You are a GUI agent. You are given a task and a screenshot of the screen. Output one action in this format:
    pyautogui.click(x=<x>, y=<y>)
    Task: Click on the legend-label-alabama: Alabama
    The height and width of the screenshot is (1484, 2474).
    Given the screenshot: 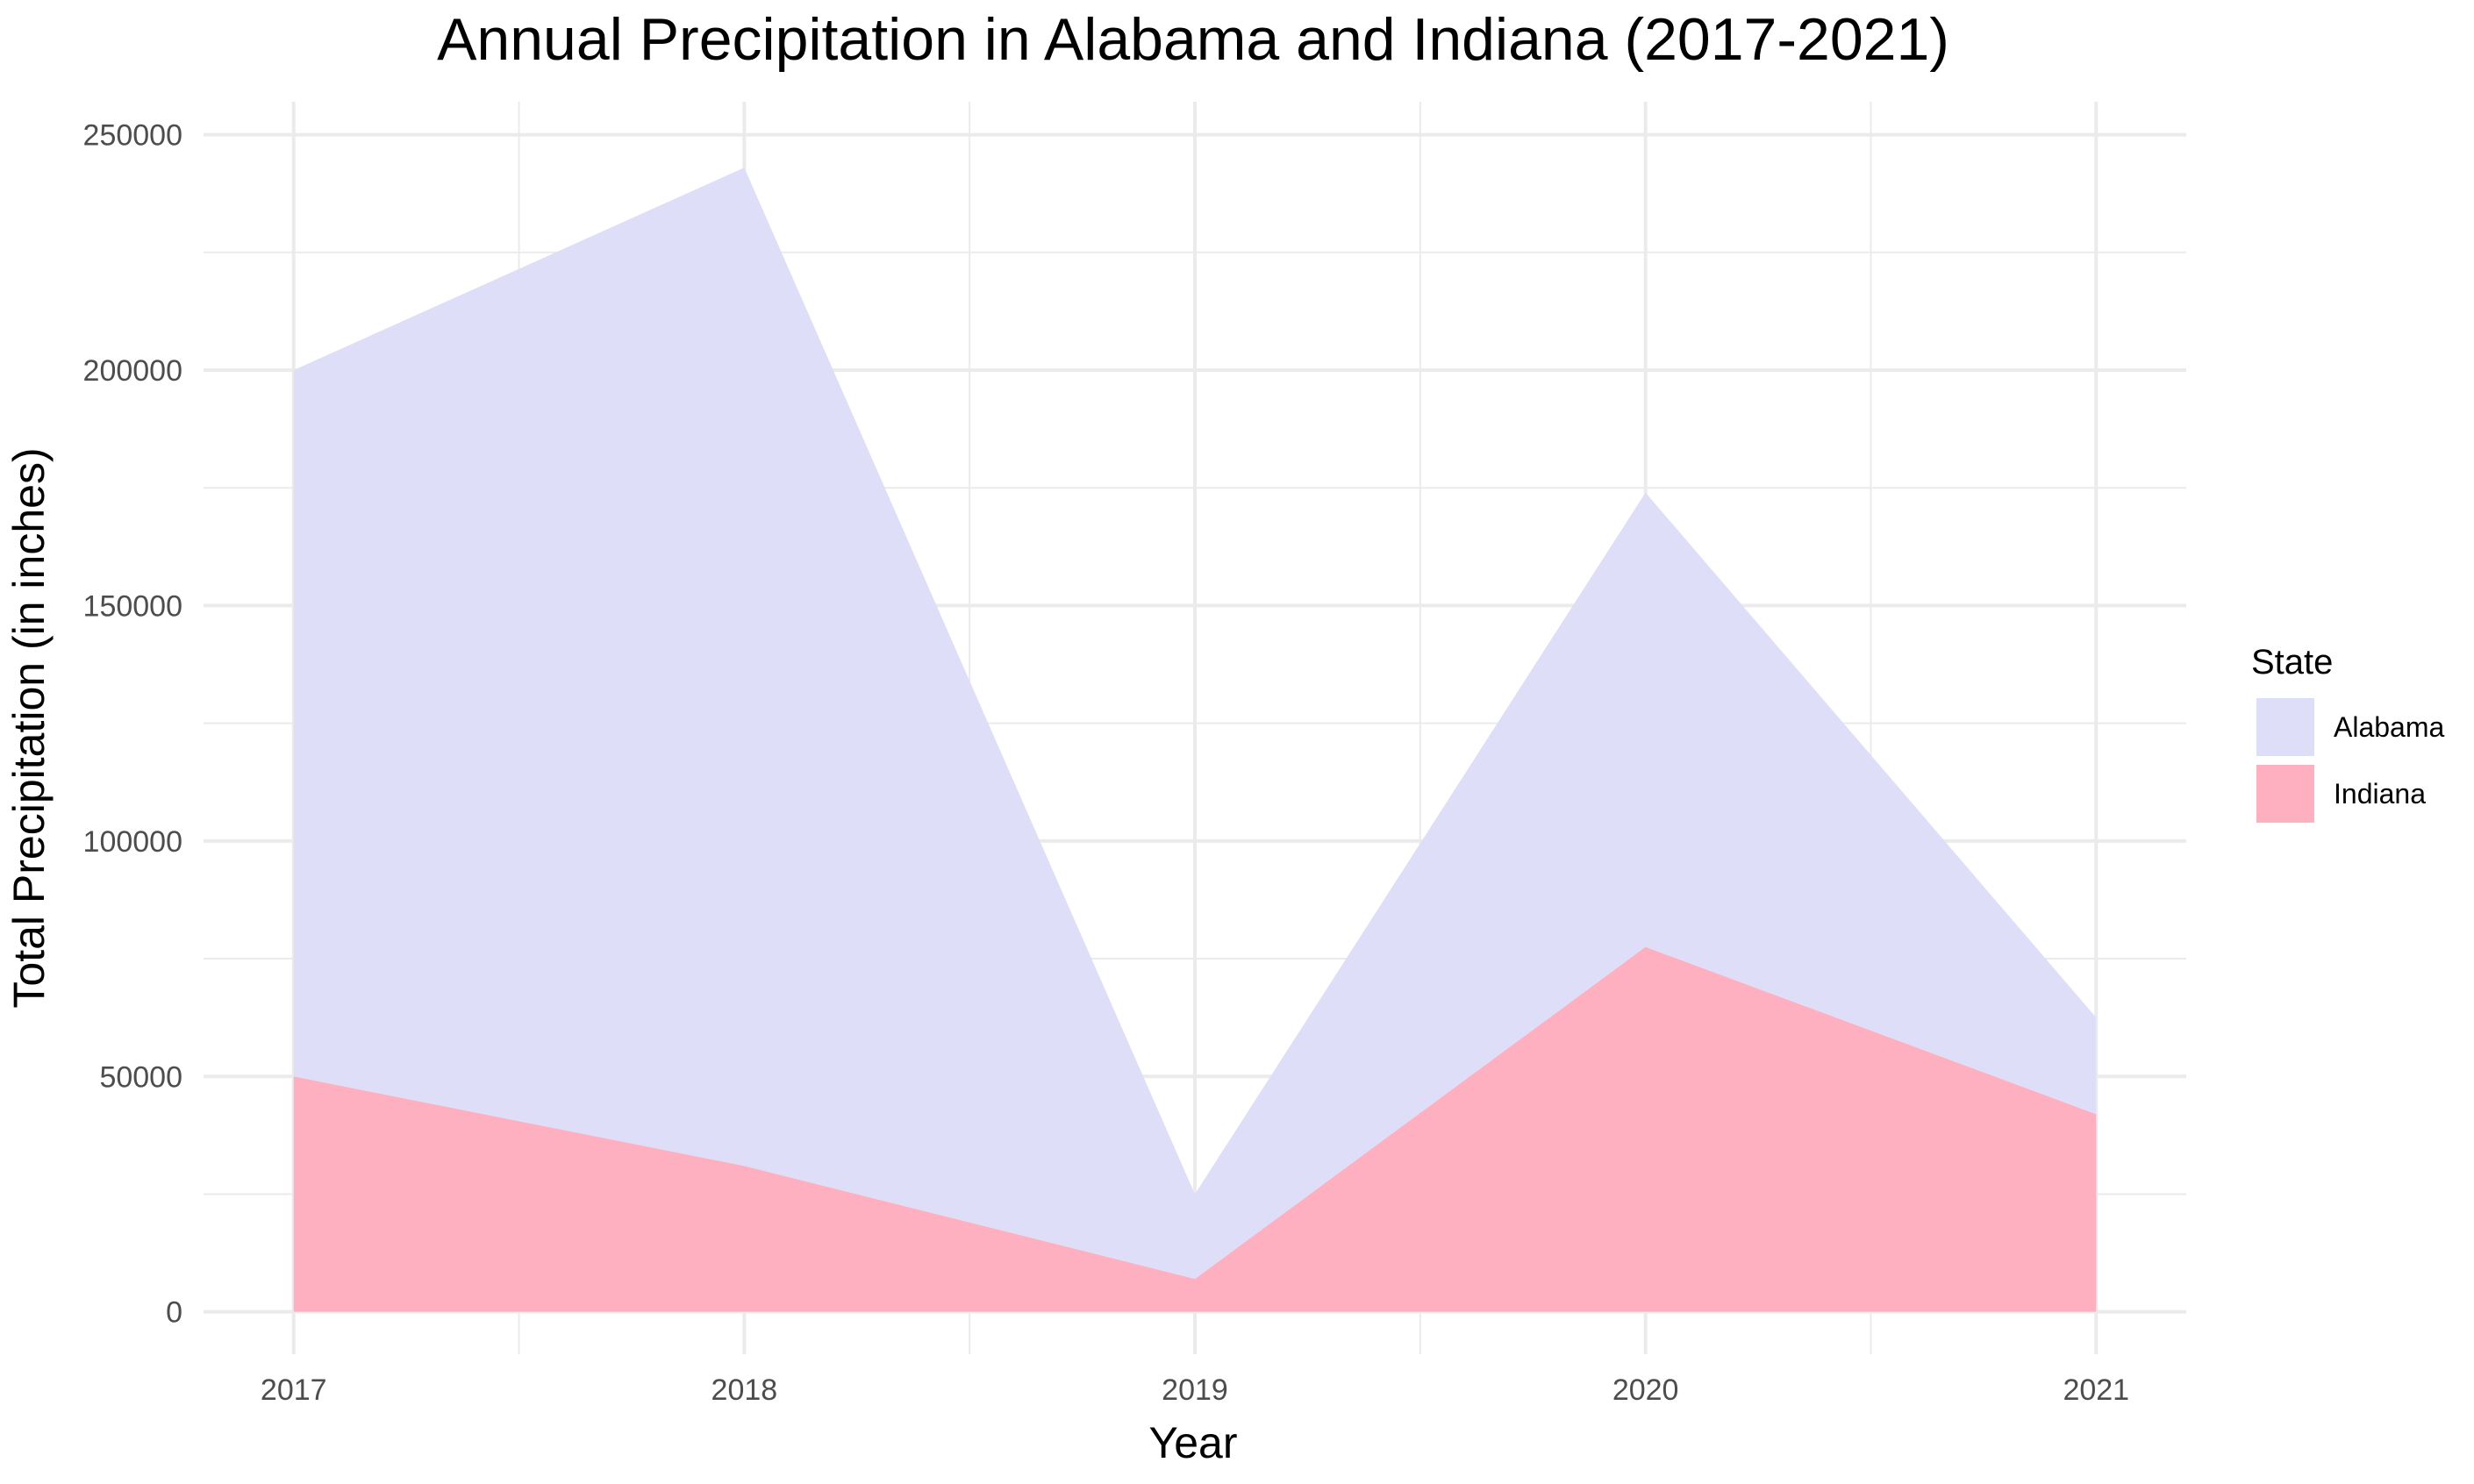 What is the action you would take?
    pyautogui.click(x=2389, y=727)
    